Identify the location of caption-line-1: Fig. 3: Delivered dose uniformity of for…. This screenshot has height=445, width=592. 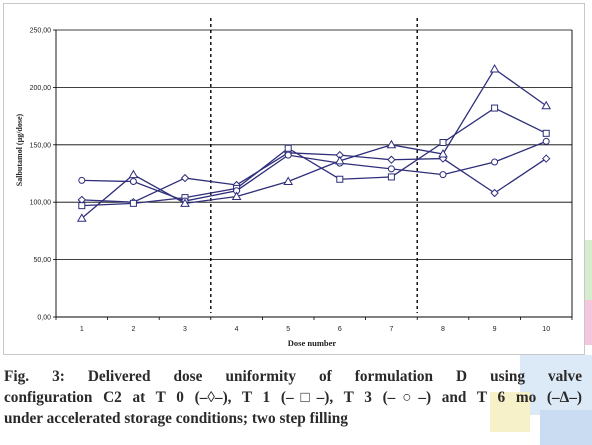
(293, 376).